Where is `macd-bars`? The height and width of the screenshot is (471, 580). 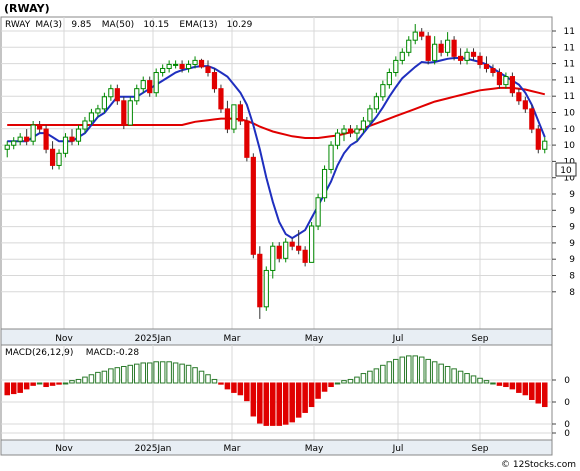
macd-bars is located at coordinates (276, 390).